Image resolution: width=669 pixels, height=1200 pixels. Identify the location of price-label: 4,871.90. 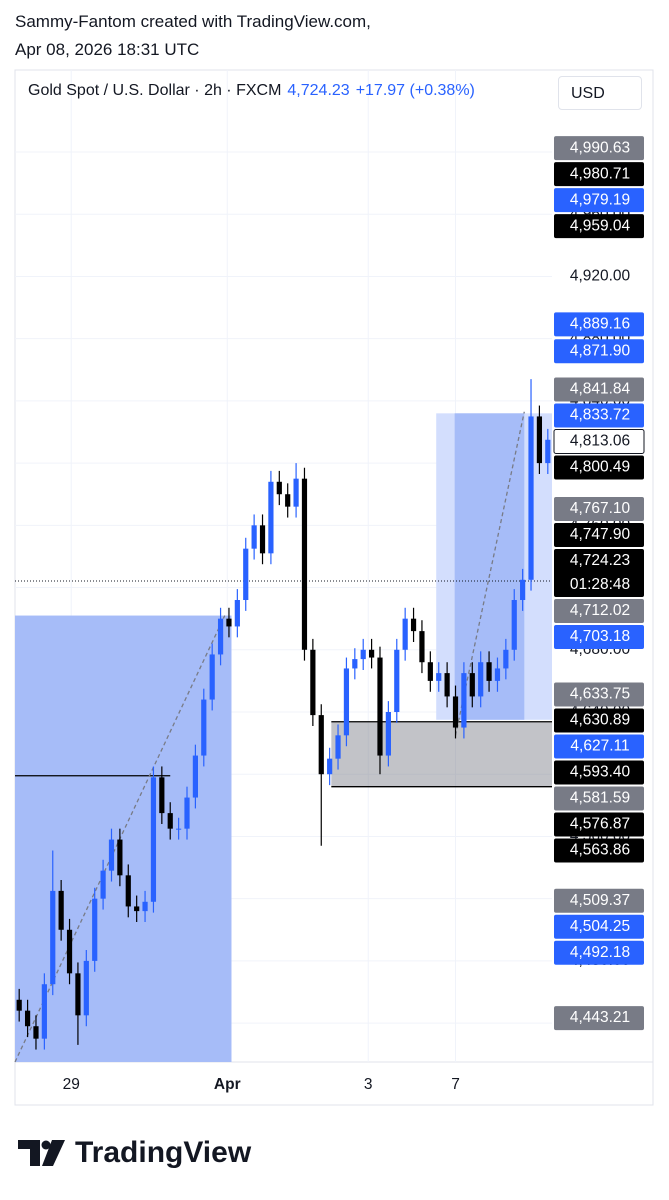
(600, 350).